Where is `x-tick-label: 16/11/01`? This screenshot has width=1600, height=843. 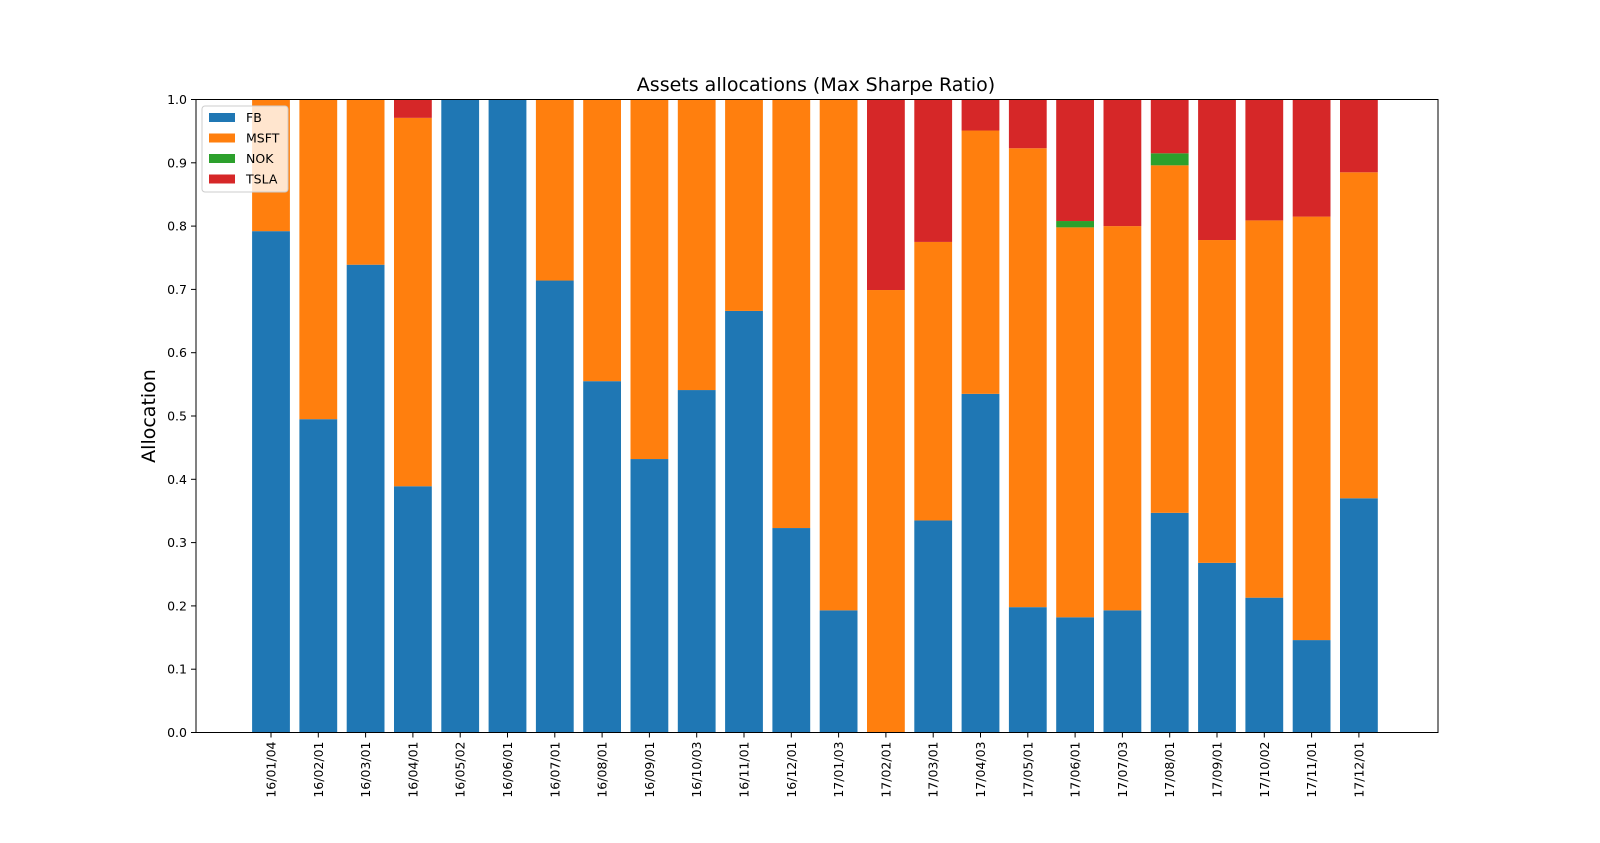
x-tick-label: 16/11/01 is located at coordinates (744, 770).